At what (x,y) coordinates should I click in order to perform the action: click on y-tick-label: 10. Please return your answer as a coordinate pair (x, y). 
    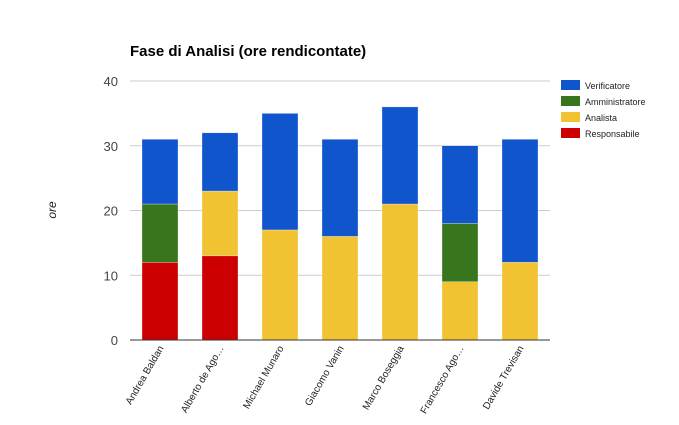
    Looking at the image, I should click on (111, 275).